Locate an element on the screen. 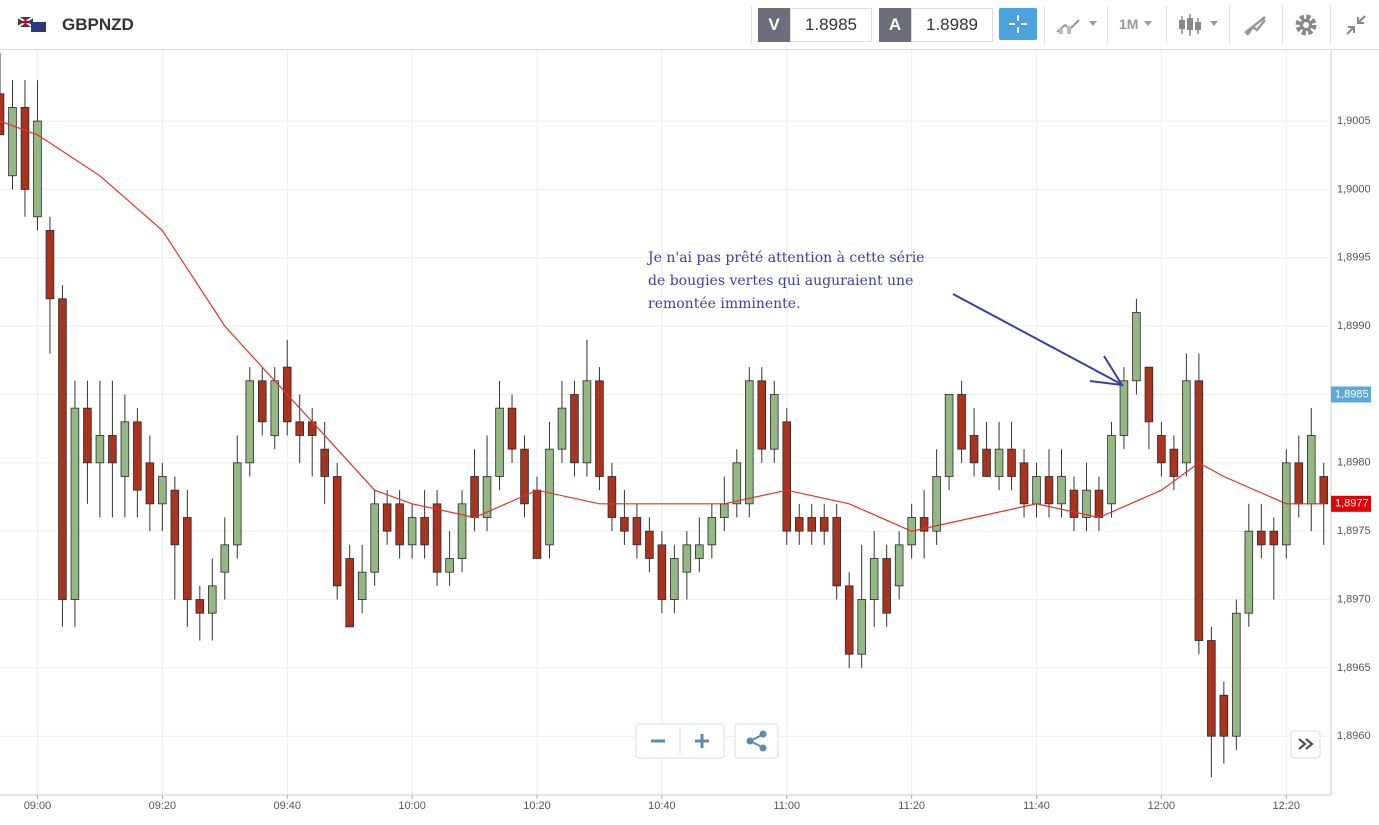 The height and width of the screenshot is (825, 1379). x-tick-label: 10:40 is located at coordinates (662, 806).